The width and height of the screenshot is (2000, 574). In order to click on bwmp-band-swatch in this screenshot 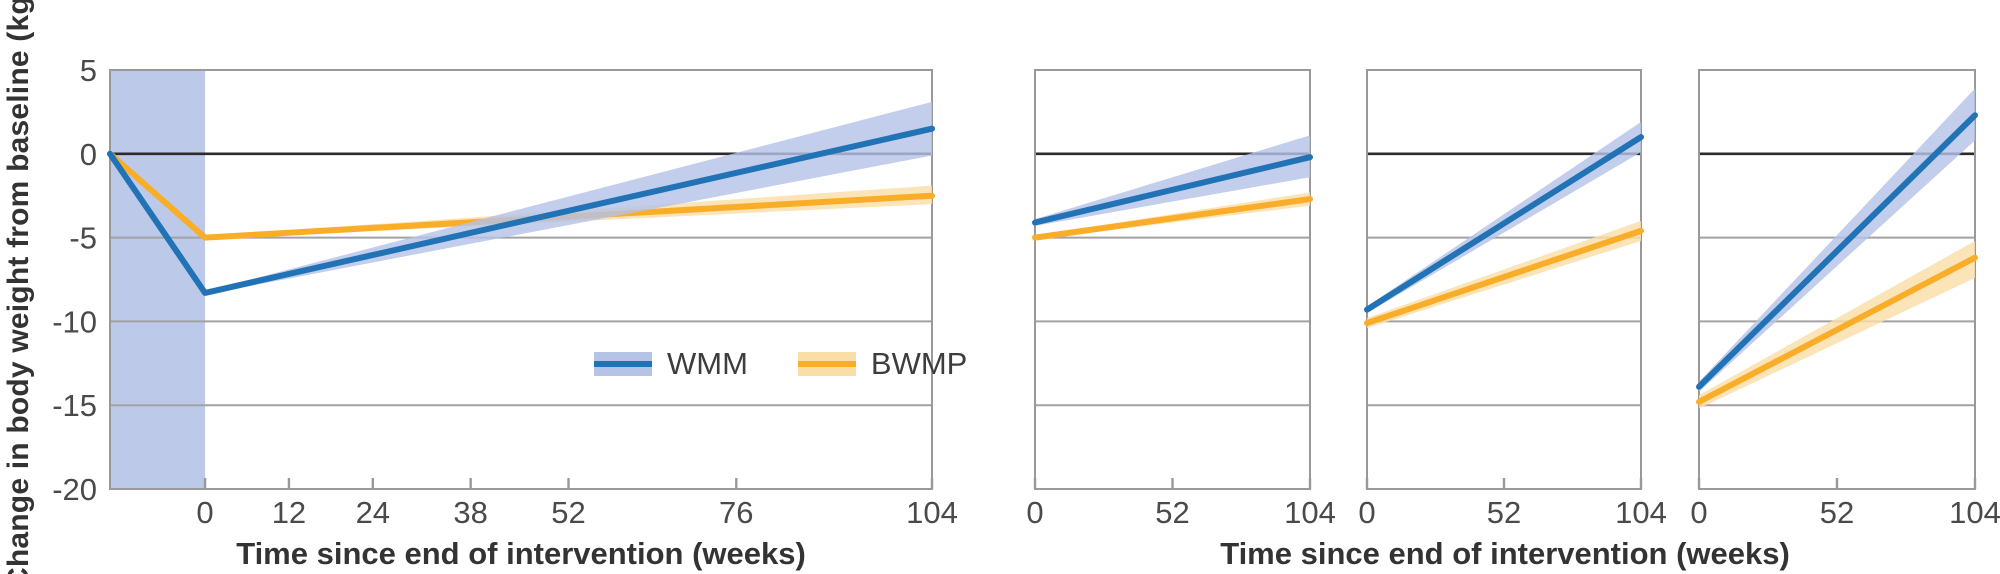, I will do `click(826, 364)`.